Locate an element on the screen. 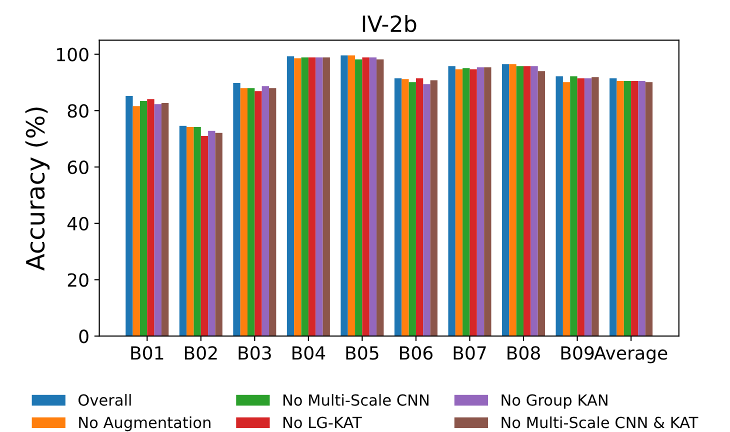 The width and height of the screenshot is (730, 432). x-tick-label: B08 is located at coordinates (524, 353).